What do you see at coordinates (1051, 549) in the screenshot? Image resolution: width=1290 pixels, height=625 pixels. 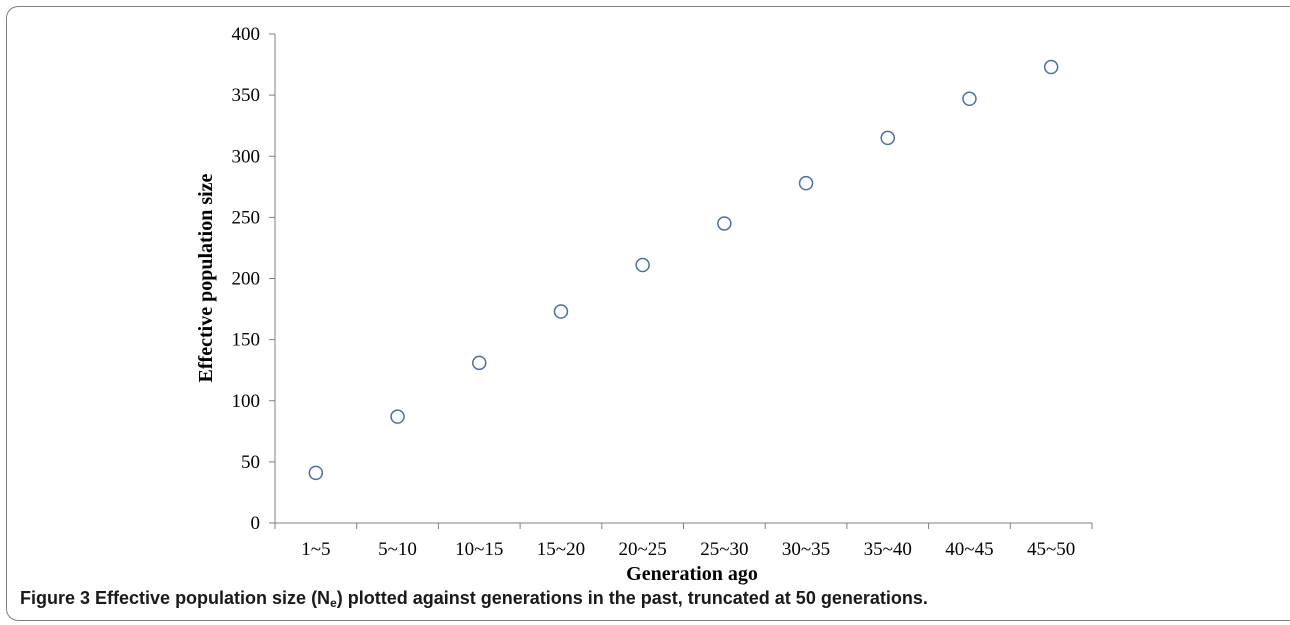 I see `x-tick-label: 45~50` at bounding box center [1051, 549].